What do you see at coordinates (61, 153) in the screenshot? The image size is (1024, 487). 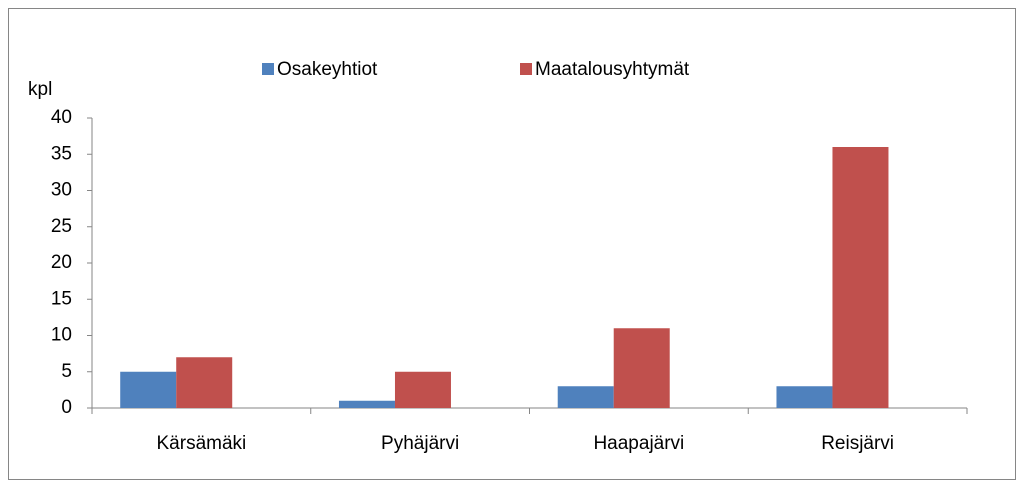 I see `y-tick-label: 35` at bounding box center [61, 153].